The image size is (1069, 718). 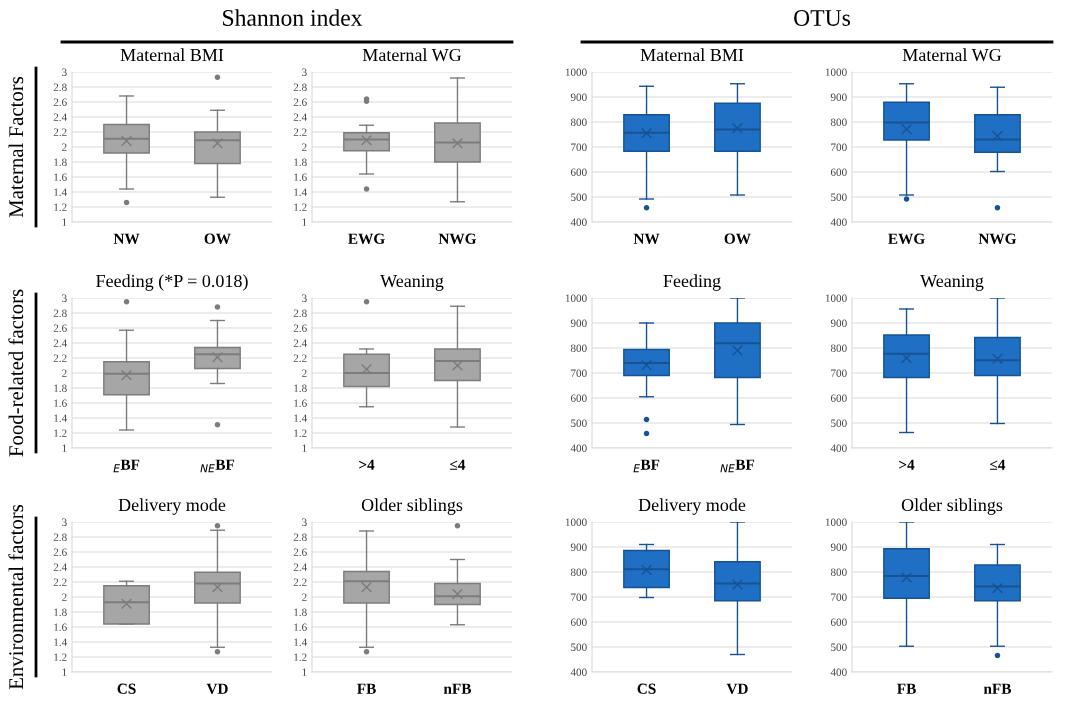 What do you see at coordinates (217, 466) in the screenshot?
I see `x-tick-label: $_{NE}$BF` at bounding box center [217, 466].